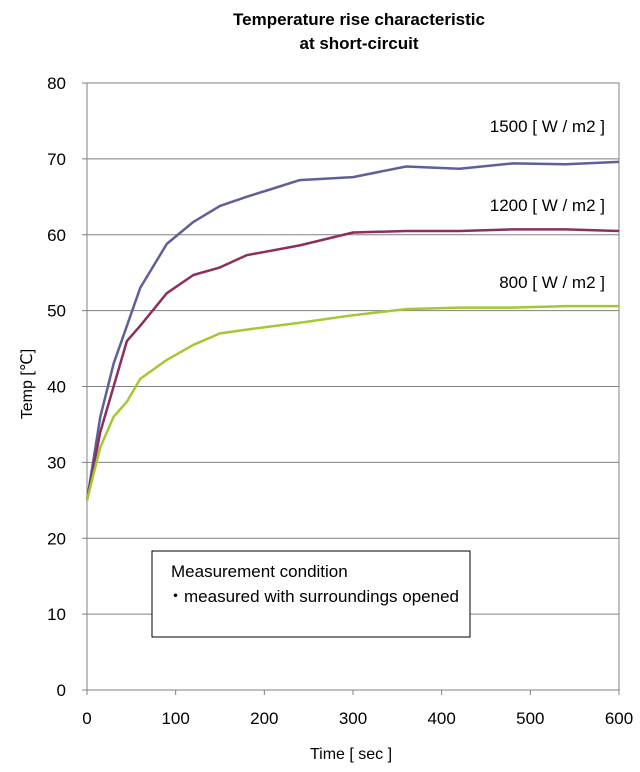 Image resolution: width=640 pixels, height=772 pixels. Describe the element at coordinates (56, 235) in the screenshot. I see `y-tick-label-60: 60` at that location.